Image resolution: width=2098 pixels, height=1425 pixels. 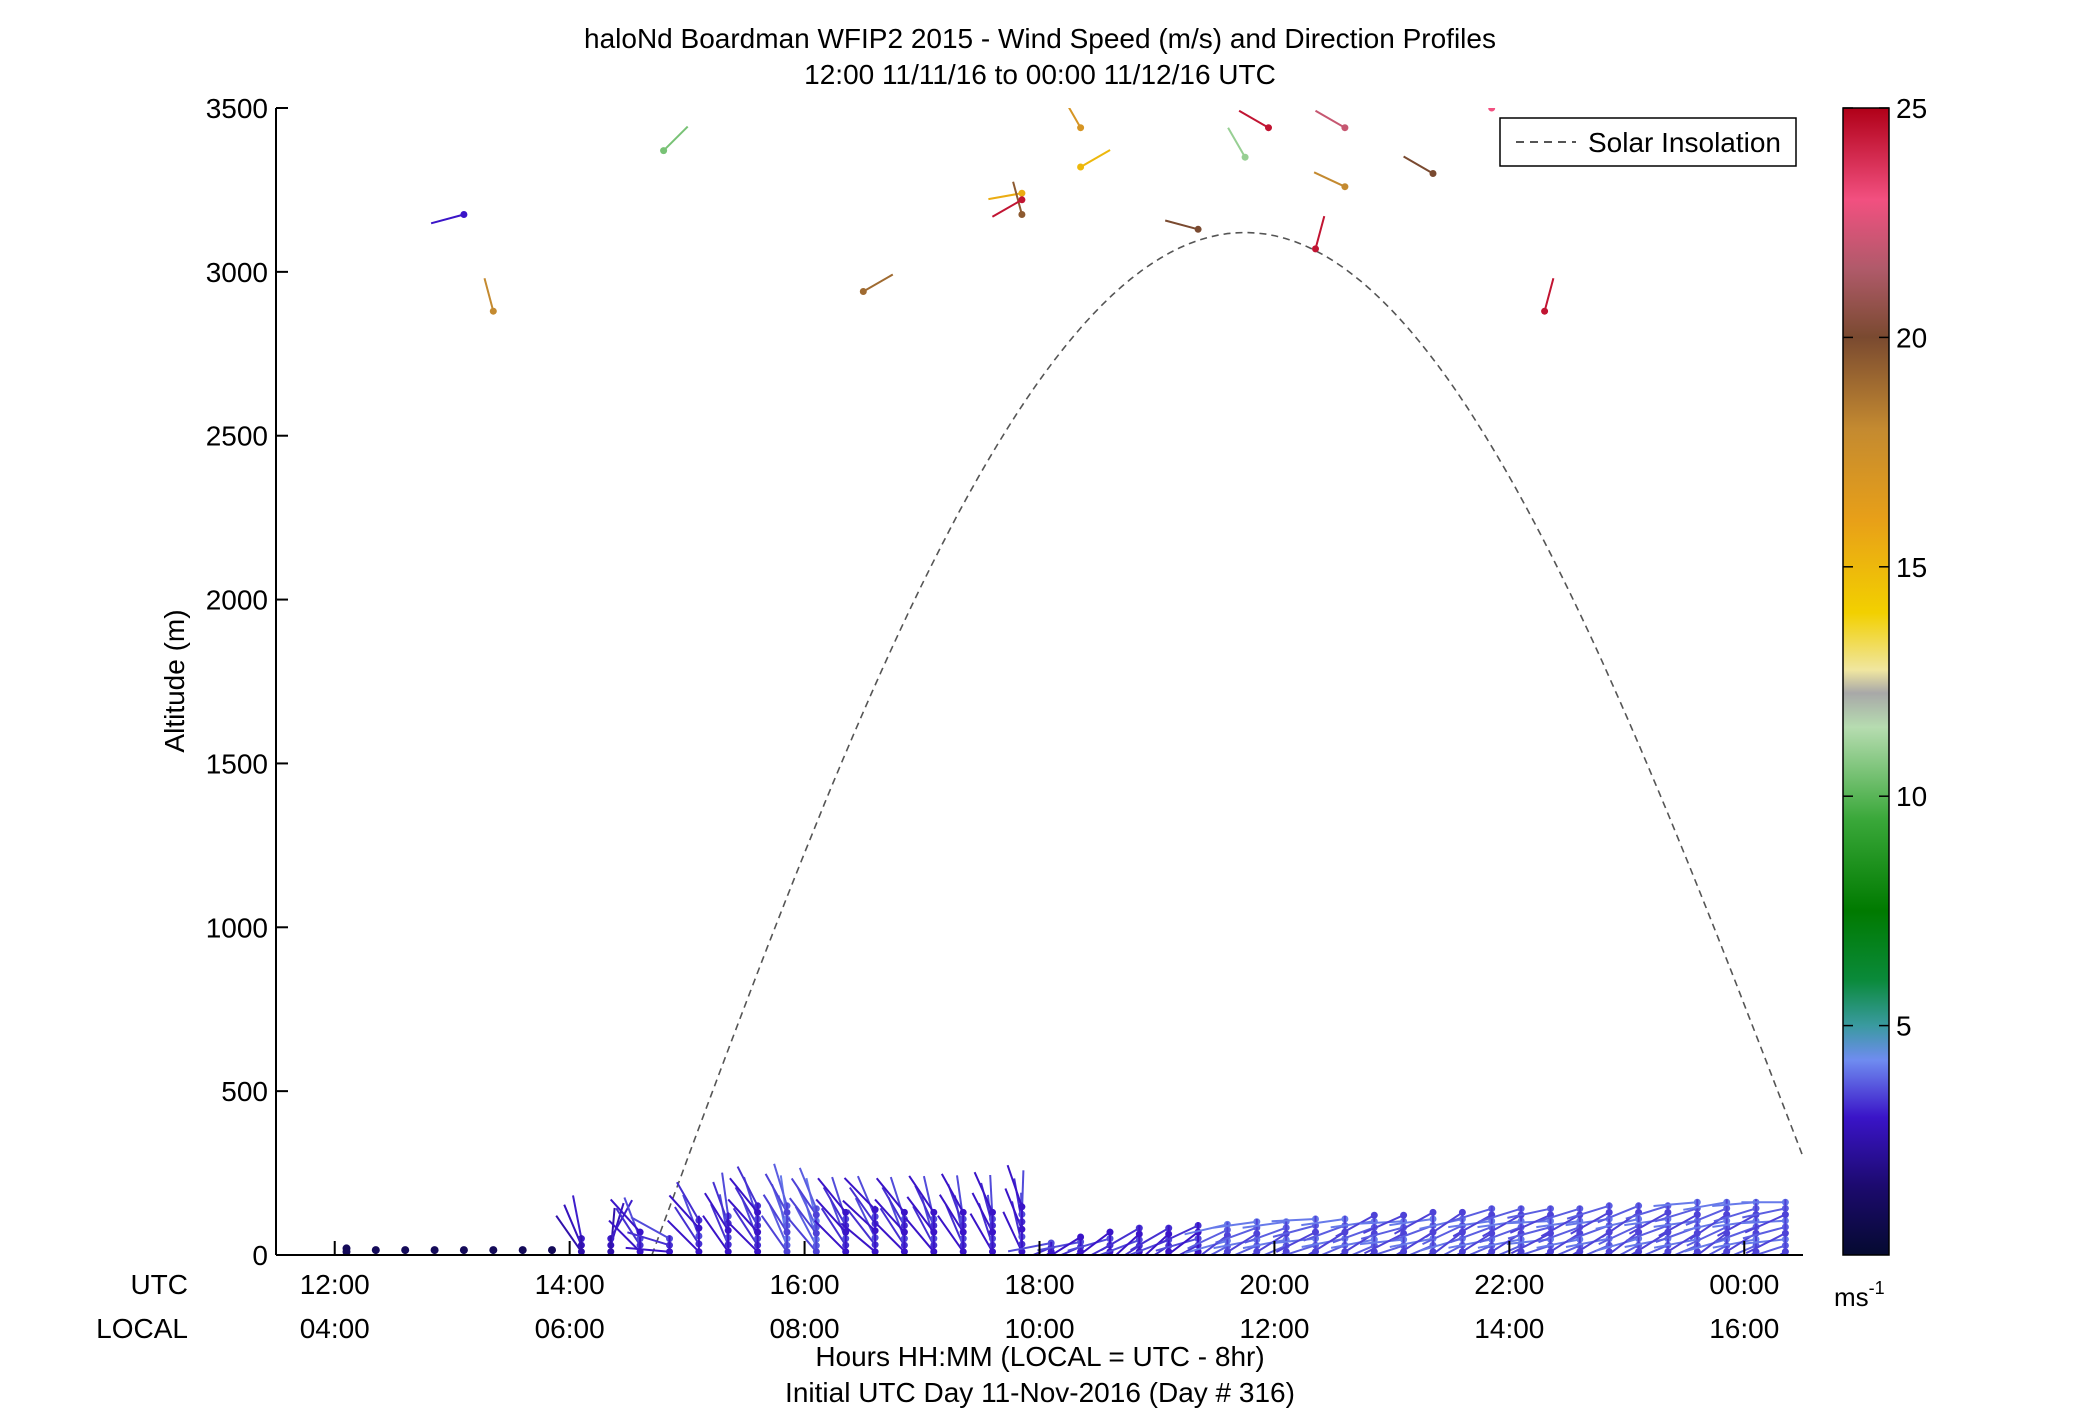 What do you see at coordinates (1274, 1284) in the screenshot?
I see `x-tick-label-utc: 20:00` at bounding box center [1274, 1284].